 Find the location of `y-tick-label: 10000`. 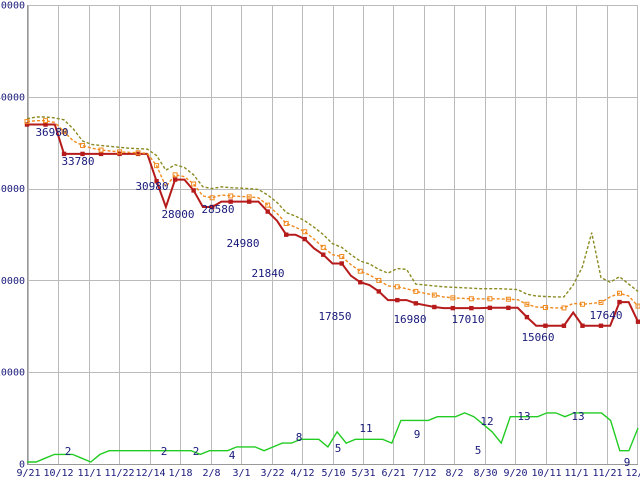

y-tick-label: 10000 is located at coordinates (12, 373).